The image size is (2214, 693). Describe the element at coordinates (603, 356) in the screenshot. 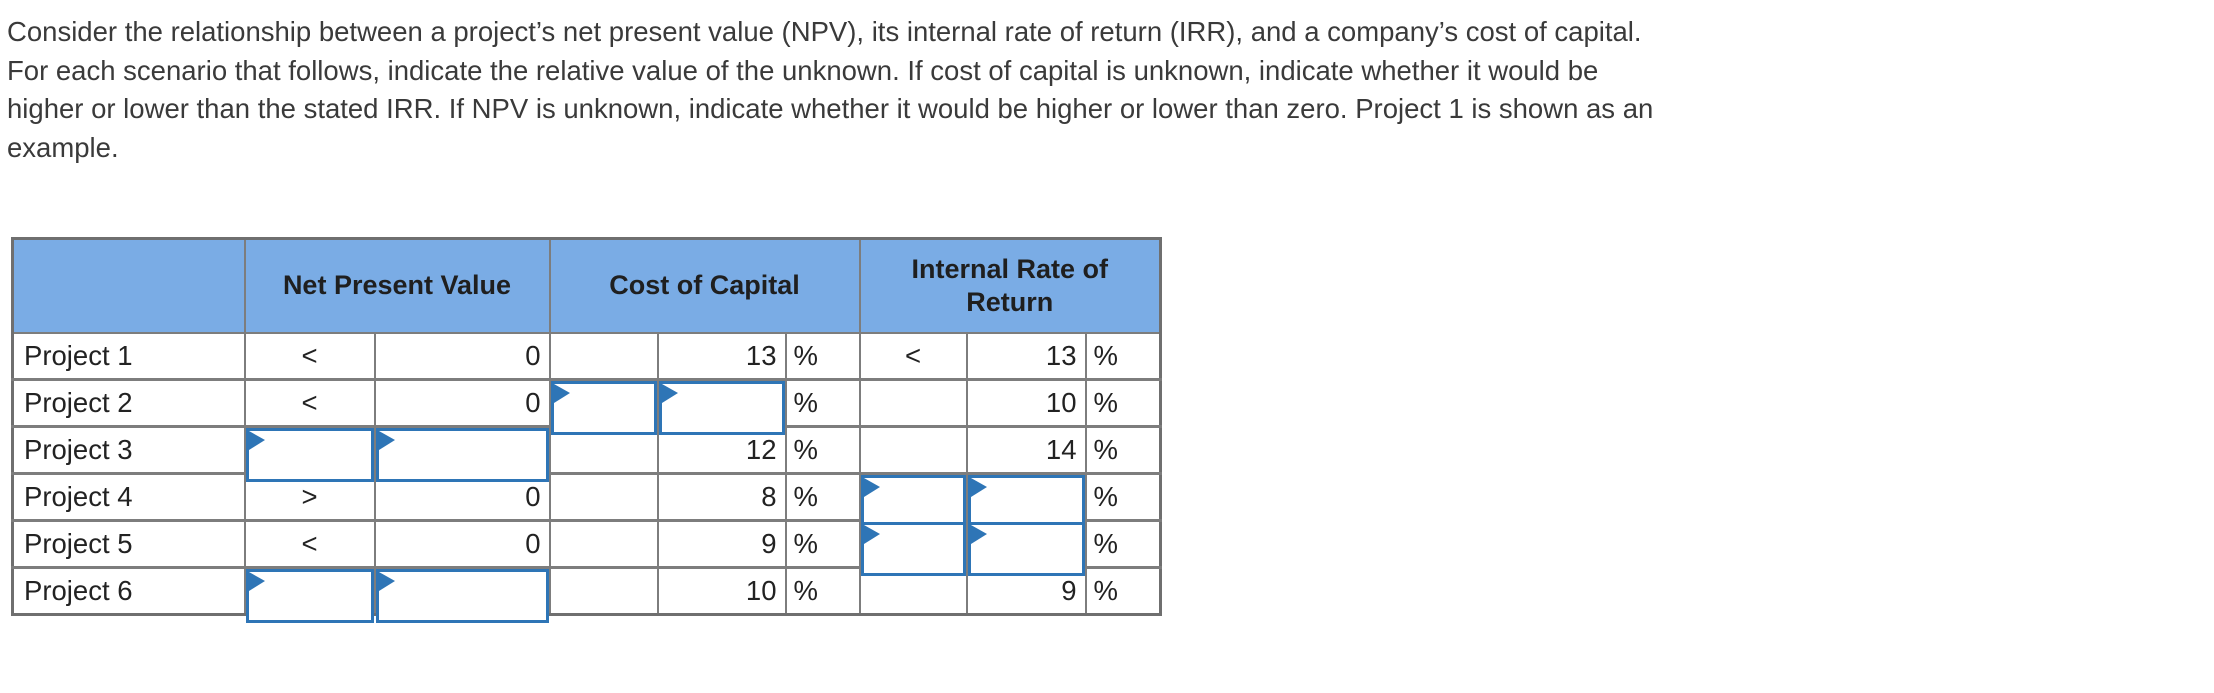

I see `project-1-coc-operator-cell` at that location.